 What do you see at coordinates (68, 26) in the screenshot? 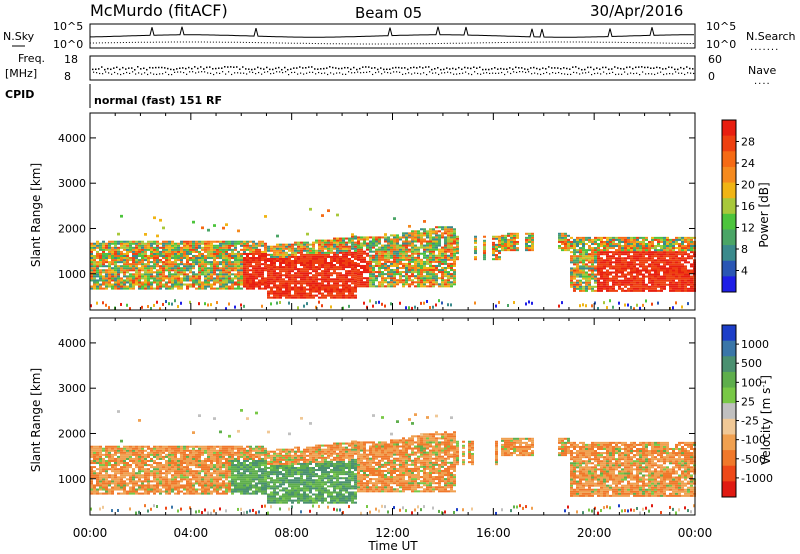
I see `nsky-tick-high: 10^5` at bounding box center [68, 26].